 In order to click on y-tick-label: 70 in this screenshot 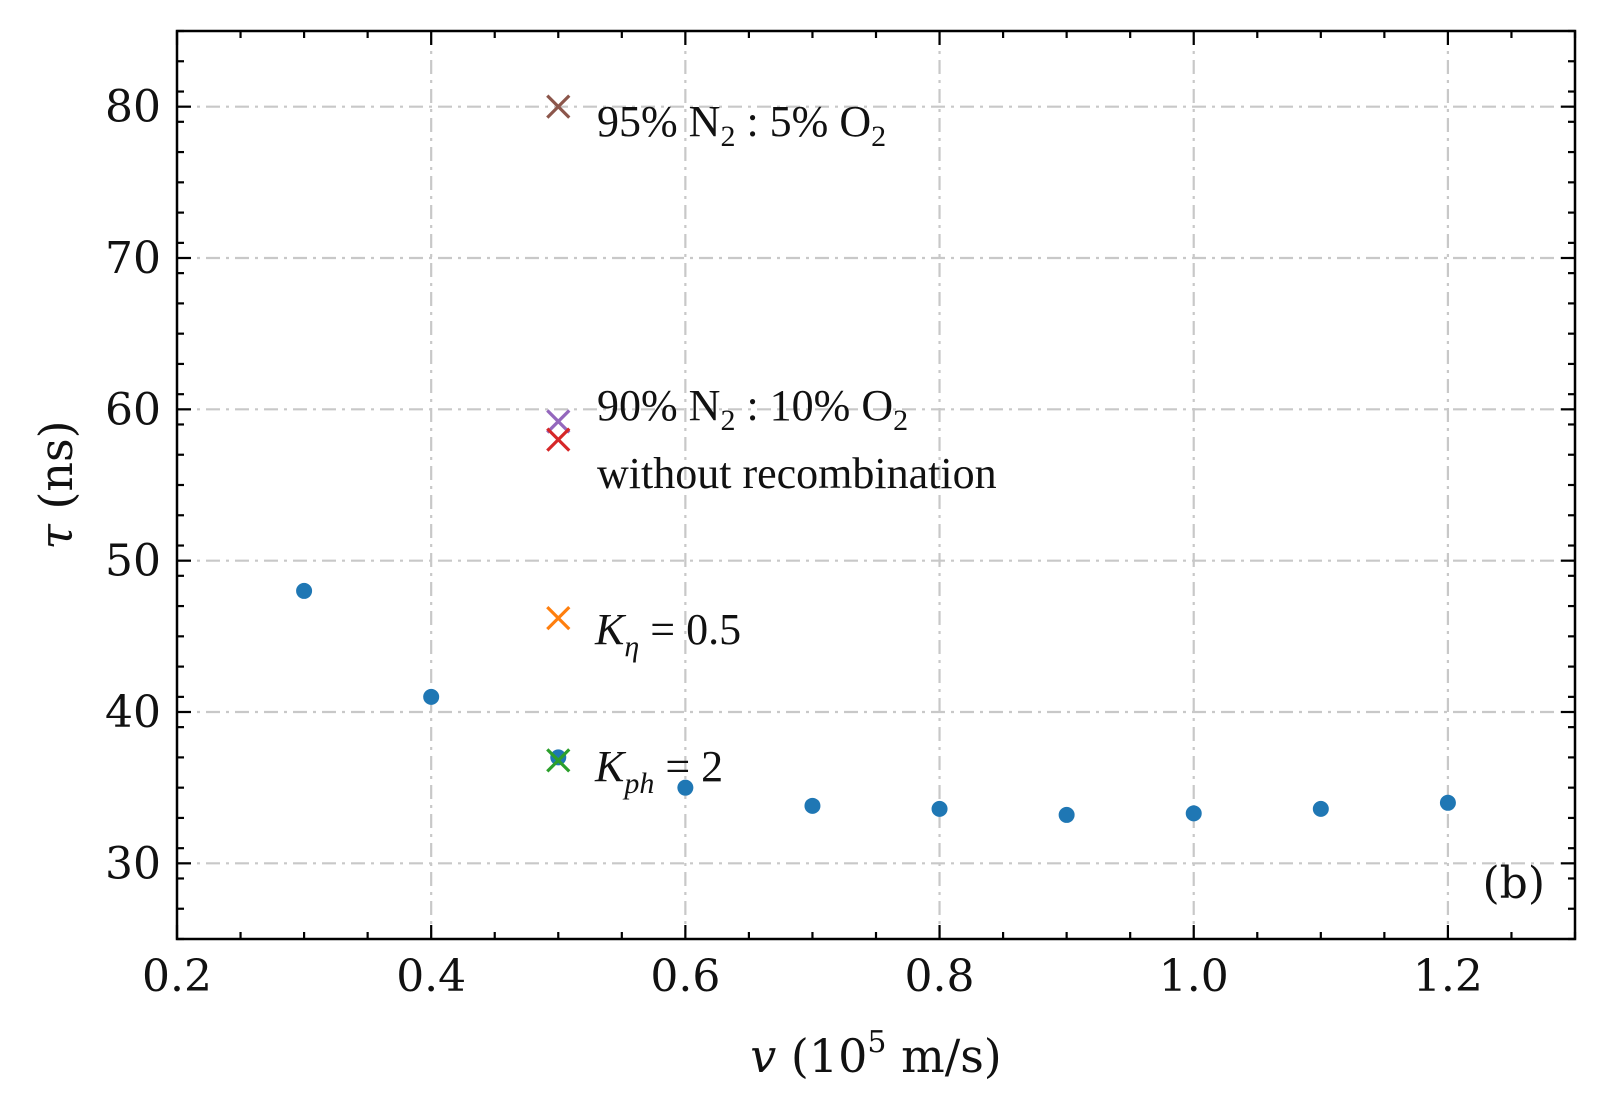, I will do `click(133, 258)`.